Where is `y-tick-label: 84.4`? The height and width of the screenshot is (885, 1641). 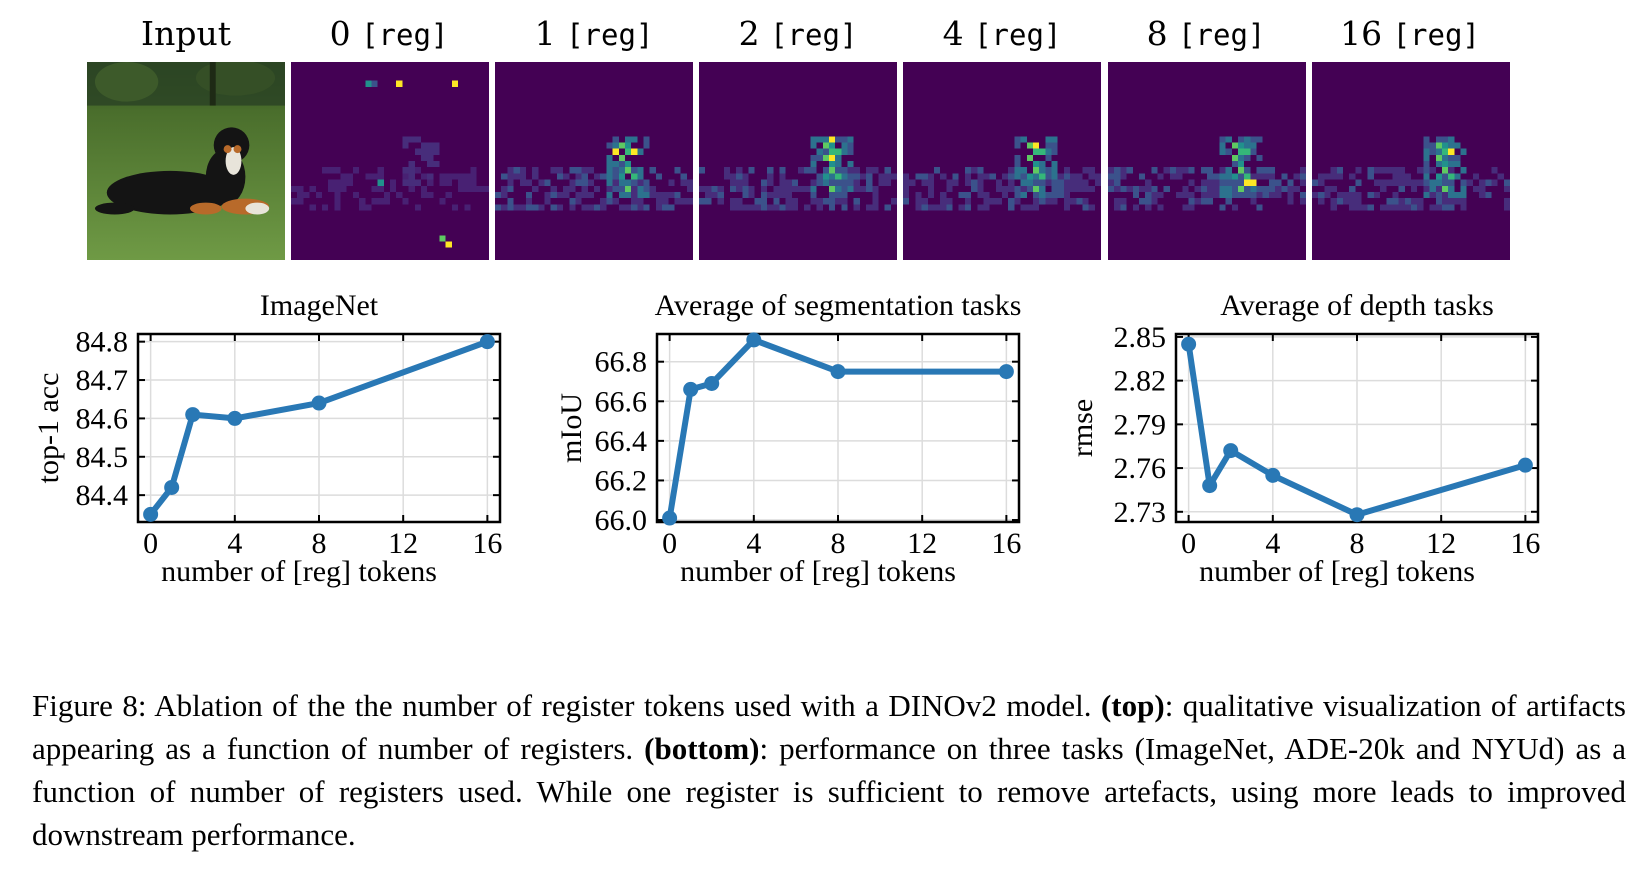 y-tick-label: 84.4 is located at coordinates (102, 495).